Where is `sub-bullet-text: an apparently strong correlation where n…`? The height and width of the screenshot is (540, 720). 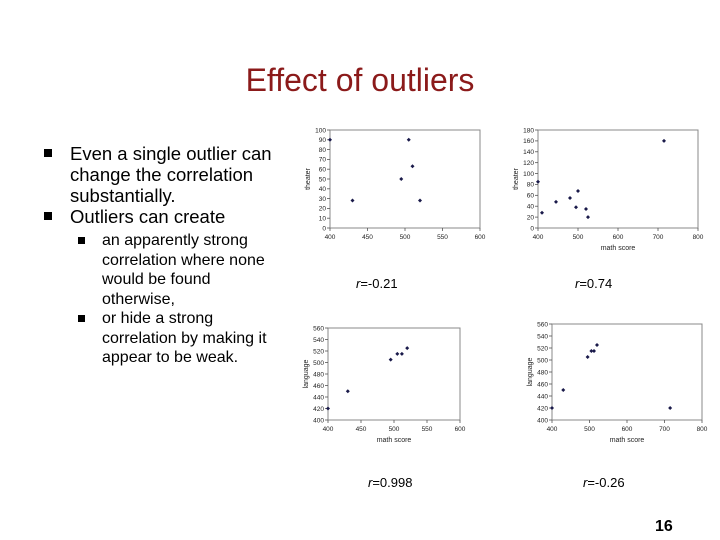 sub-bullet-text: an apparently strong correlation where n… is located at coordinates (183, 270).